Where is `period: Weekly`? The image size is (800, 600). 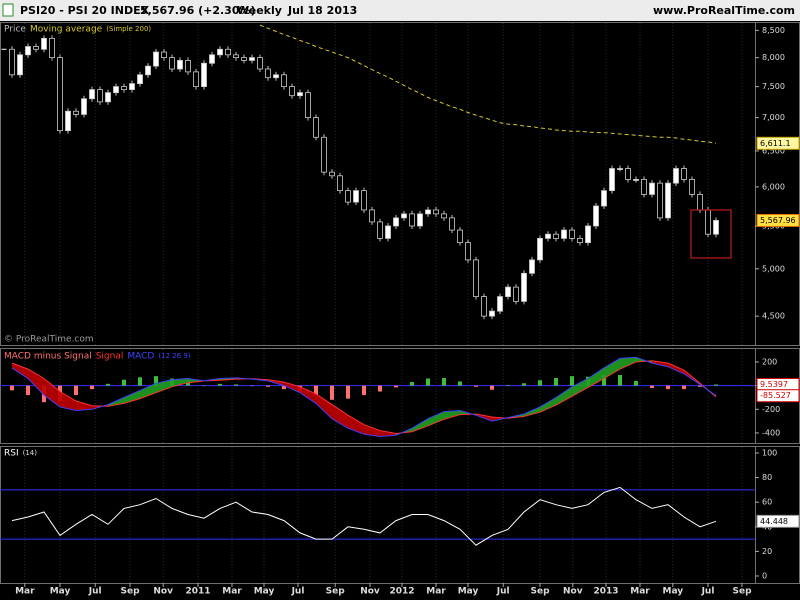
period: Weekly is located at coordinates (259, 10).